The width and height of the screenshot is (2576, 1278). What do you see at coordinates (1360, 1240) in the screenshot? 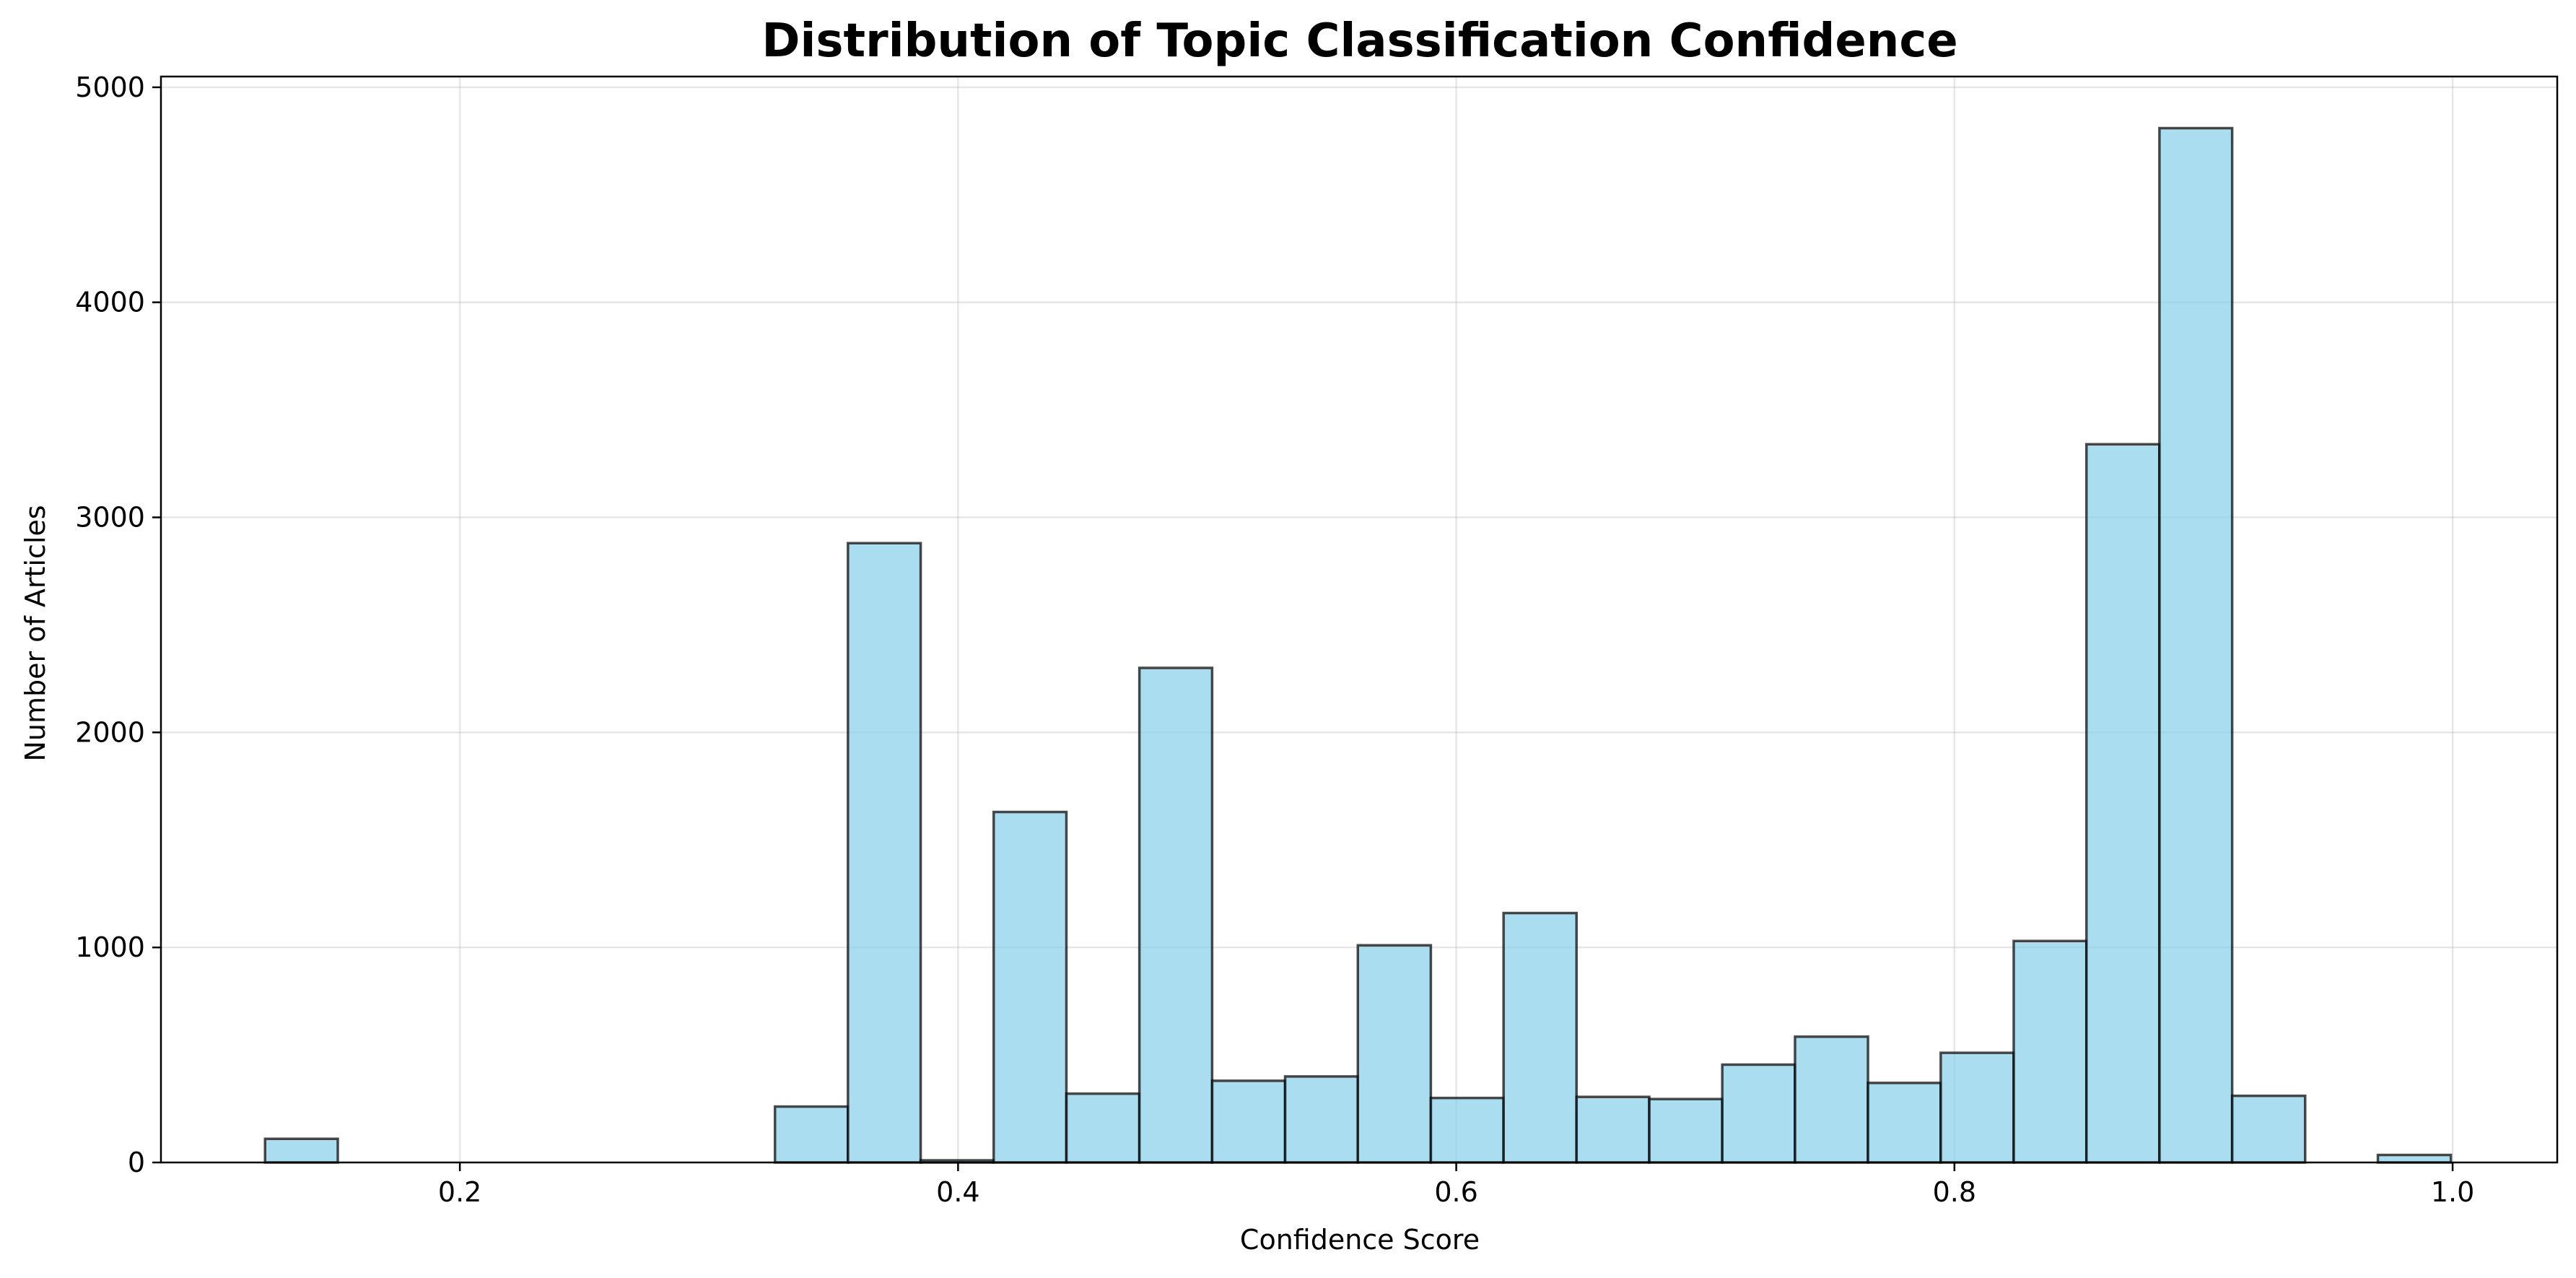
I see `x-axis-label: Confidence Score` at bounding box center [1360, 1240].